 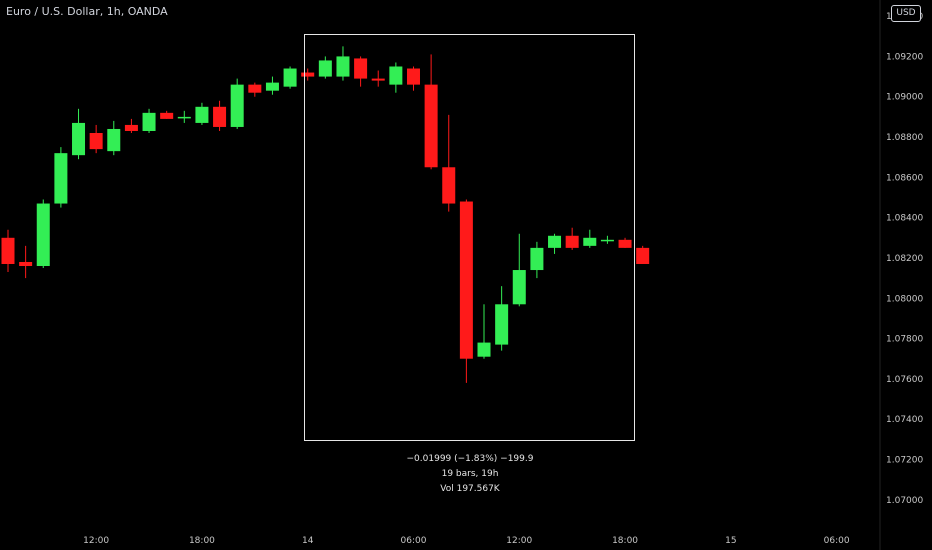 What do you see at coordinates (904, 420) in the screenshot?
I see `price-tick-label: 1.07400` at bounding box center [904, 420].